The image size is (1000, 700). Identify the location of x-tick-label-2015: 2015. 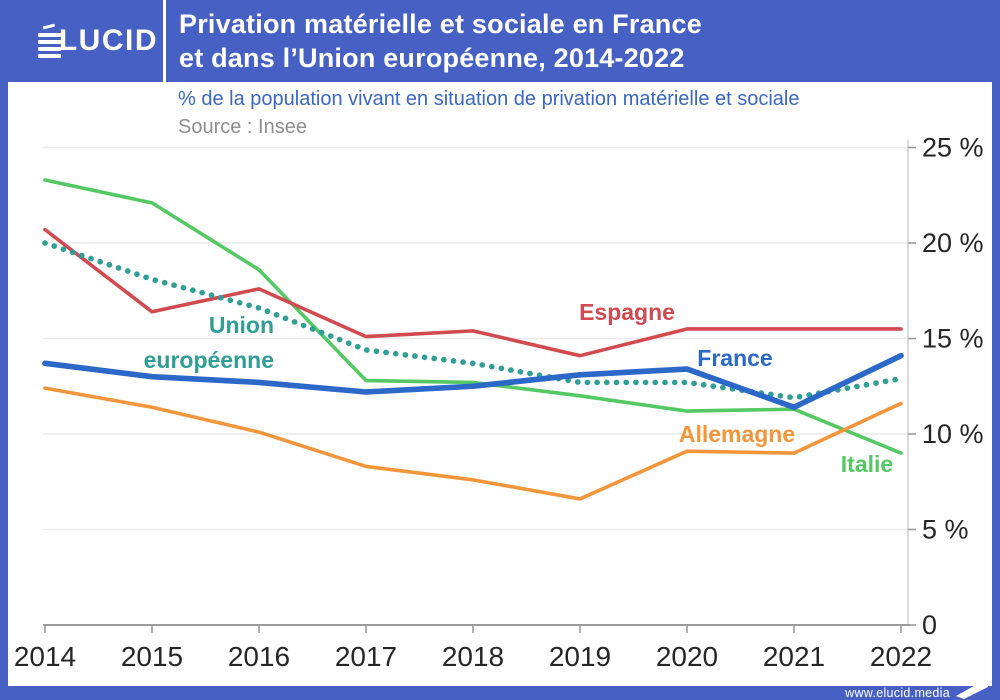
(152, 656).